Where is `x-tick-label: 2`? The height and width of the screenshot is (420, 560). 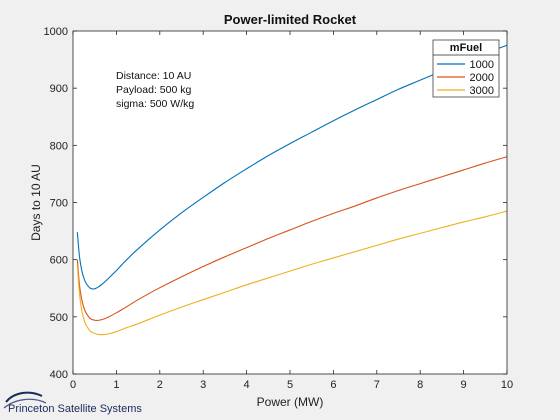
x-tick-label: 2 is located at coordinates (160, 385).